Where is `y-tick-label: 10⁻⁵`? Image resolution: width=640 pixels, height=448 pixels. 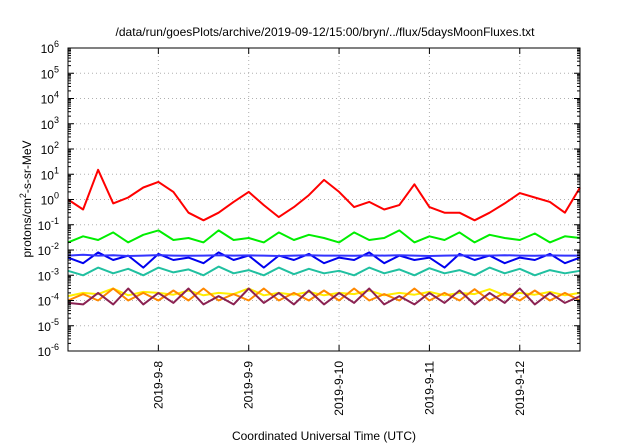 y-tick-label: 10⁻⁵ is located at coordinates (48, 325).